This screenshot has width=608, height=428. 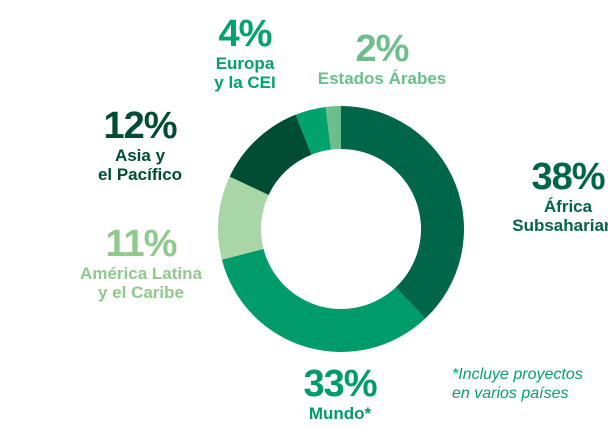 What do you see at coordinates (141, 244) in the screenshot?
I see `value-label: 11%` at bounding box center [141, 244].